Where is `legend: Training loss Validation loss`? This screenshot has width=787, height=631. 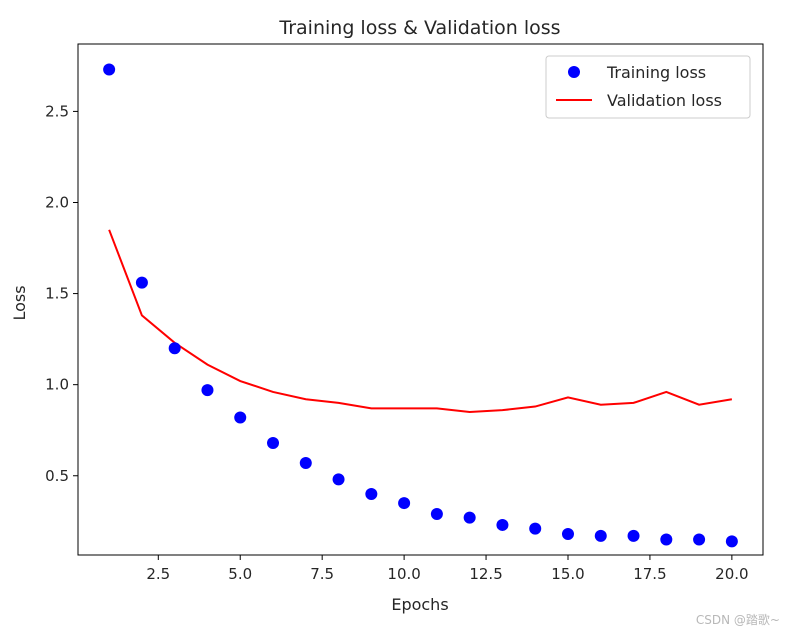
legend: Training loss Validation loss is located at coordinates (648, 87).